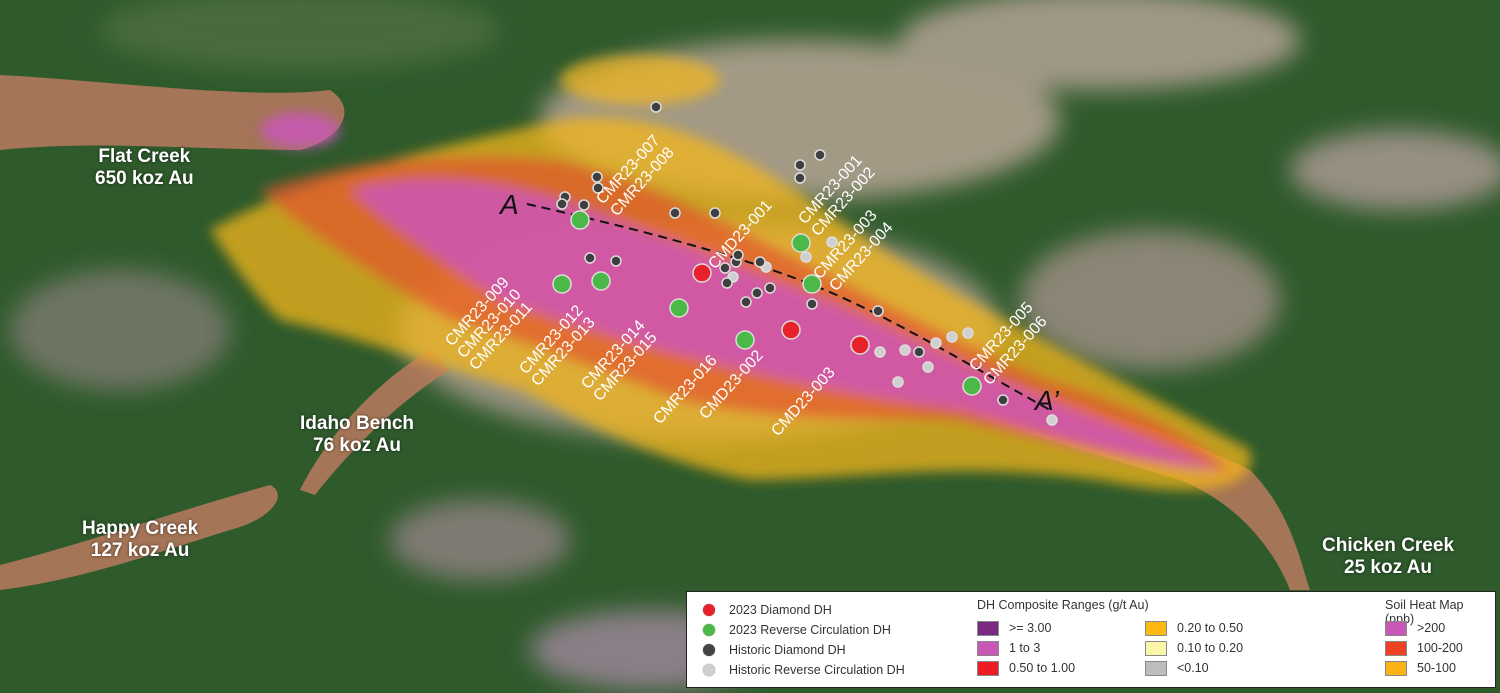 The height and width of the screenshot is (693, 1500). Describe the element at coordinates (788, 307) in the screenshot. I see `section-line` at that location.